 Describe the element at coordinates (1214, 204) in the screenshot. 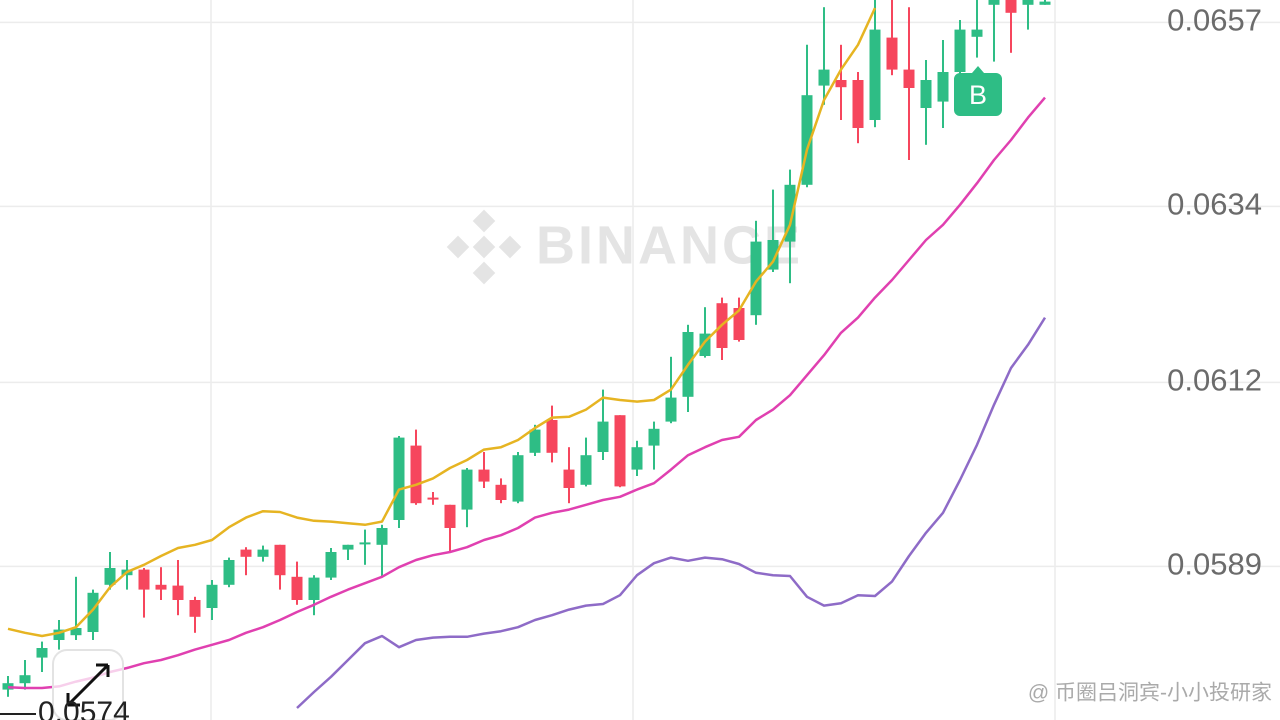

I see `y-tick-label: 0.0634` at that location.